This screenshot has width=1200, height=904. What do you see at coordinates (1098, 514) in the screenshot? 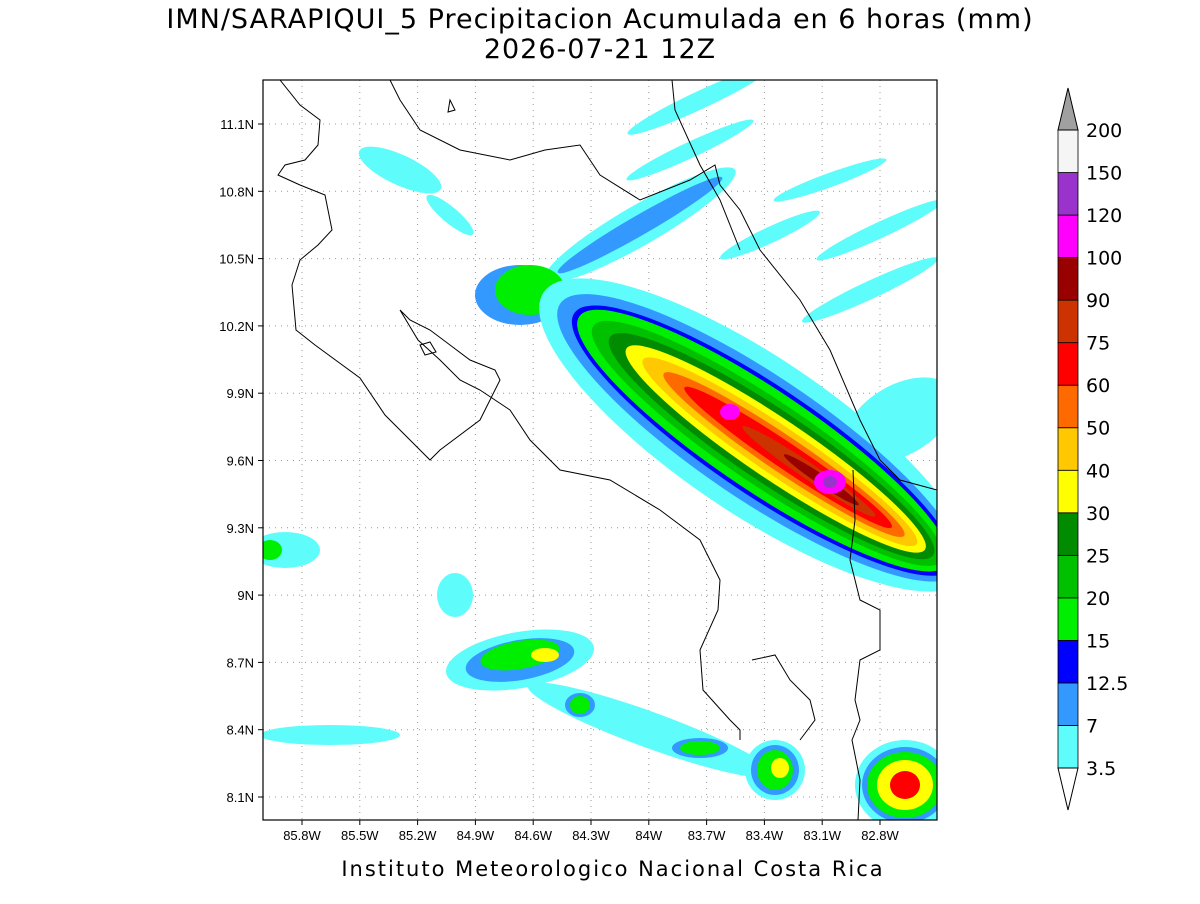
I see `colorbar-label: 30` at bounding box center [1098, 514].